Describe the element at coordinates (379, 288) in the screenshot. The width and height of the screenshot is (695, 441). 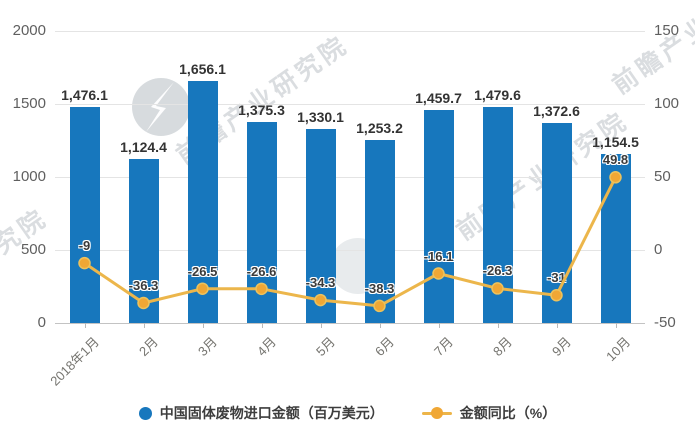
I see `line-value-label: -38.3` at that location.